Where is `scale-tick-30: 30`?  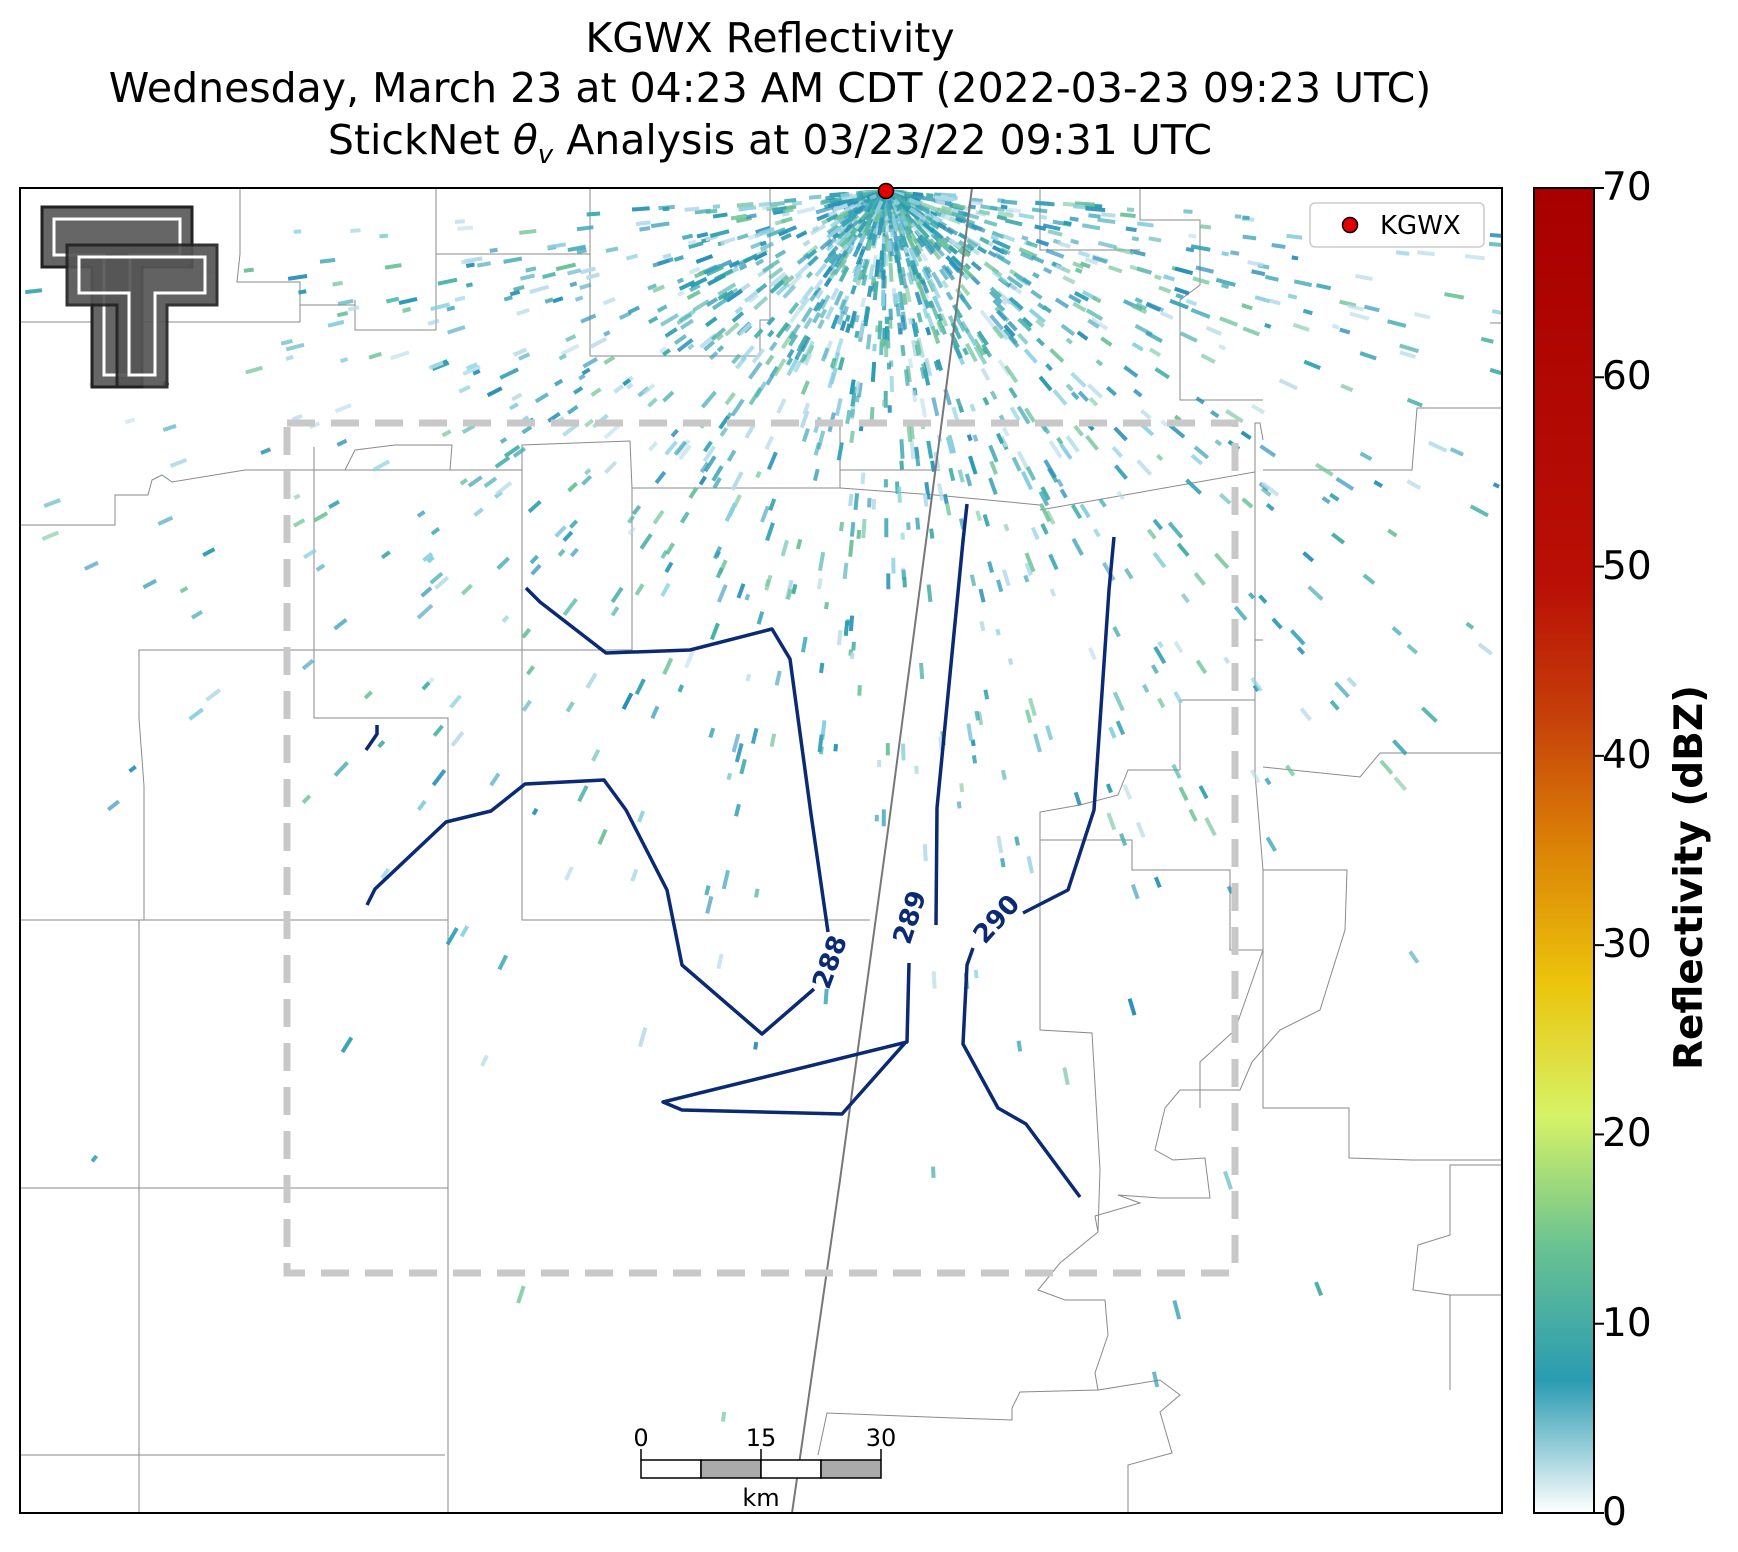
scale-tick-30: 30 is located at coordinates (881, 1438).